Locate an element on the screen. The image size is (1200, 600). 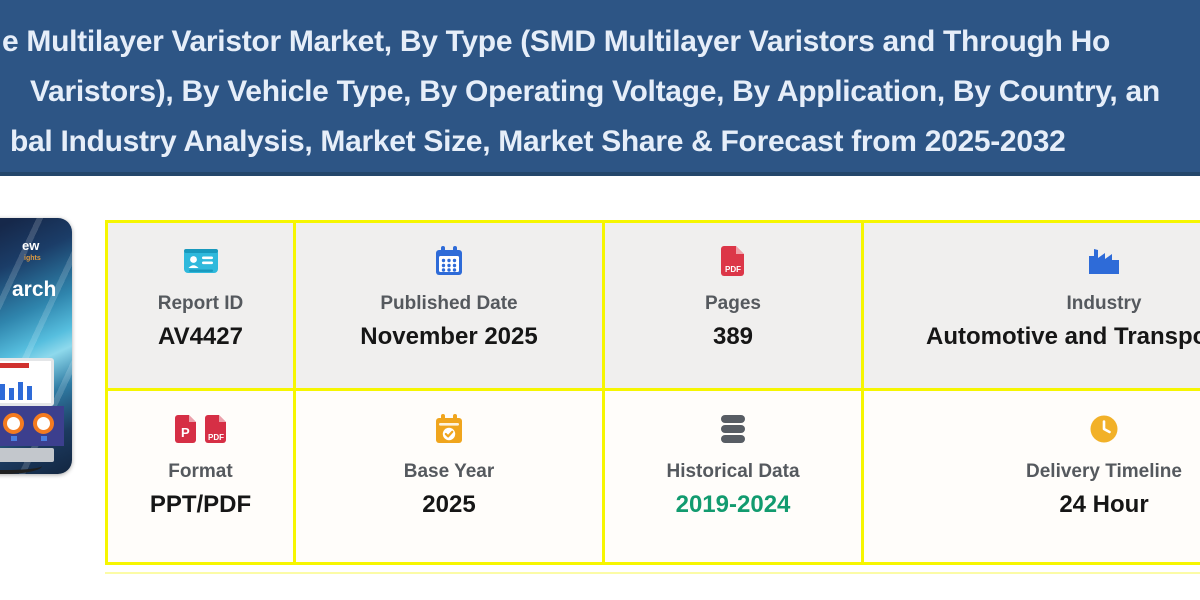
cell-label: Pages is located at coordinates (733, 303).